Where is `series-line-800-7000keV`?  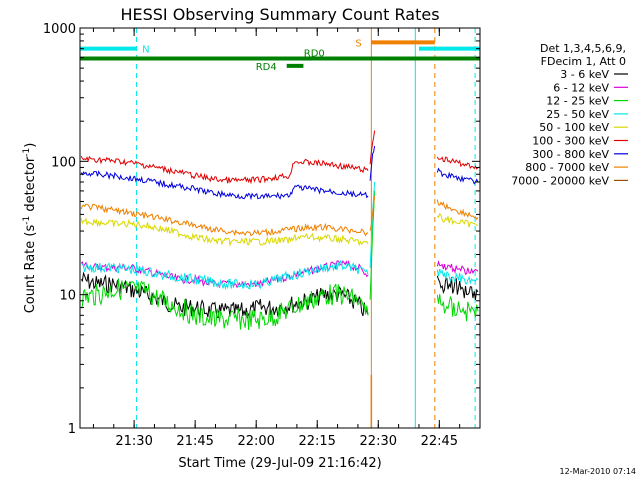 series-line-800-7000keV is located at coordinates (224, 220).